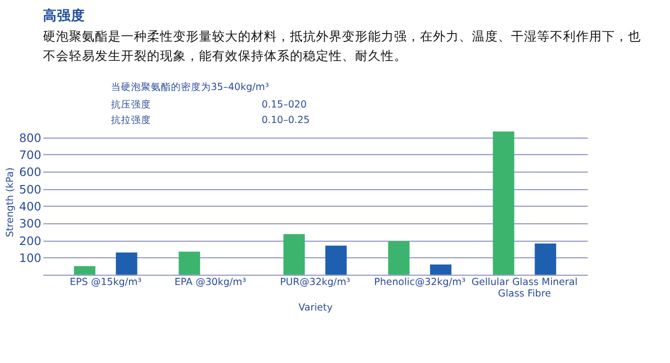 The width and height of the screenshot is (670, 363). I want to click on text: 0.15–020, so click(284, 105).